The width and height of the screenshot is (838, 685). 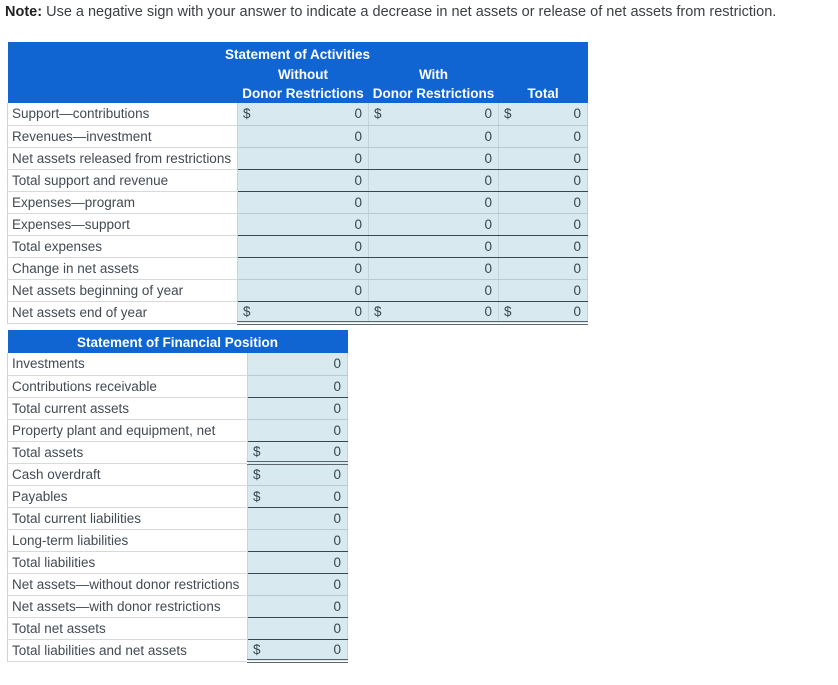 I want to click on table-row: Expenses—support 0 0 0, so click(x=298, y=224).